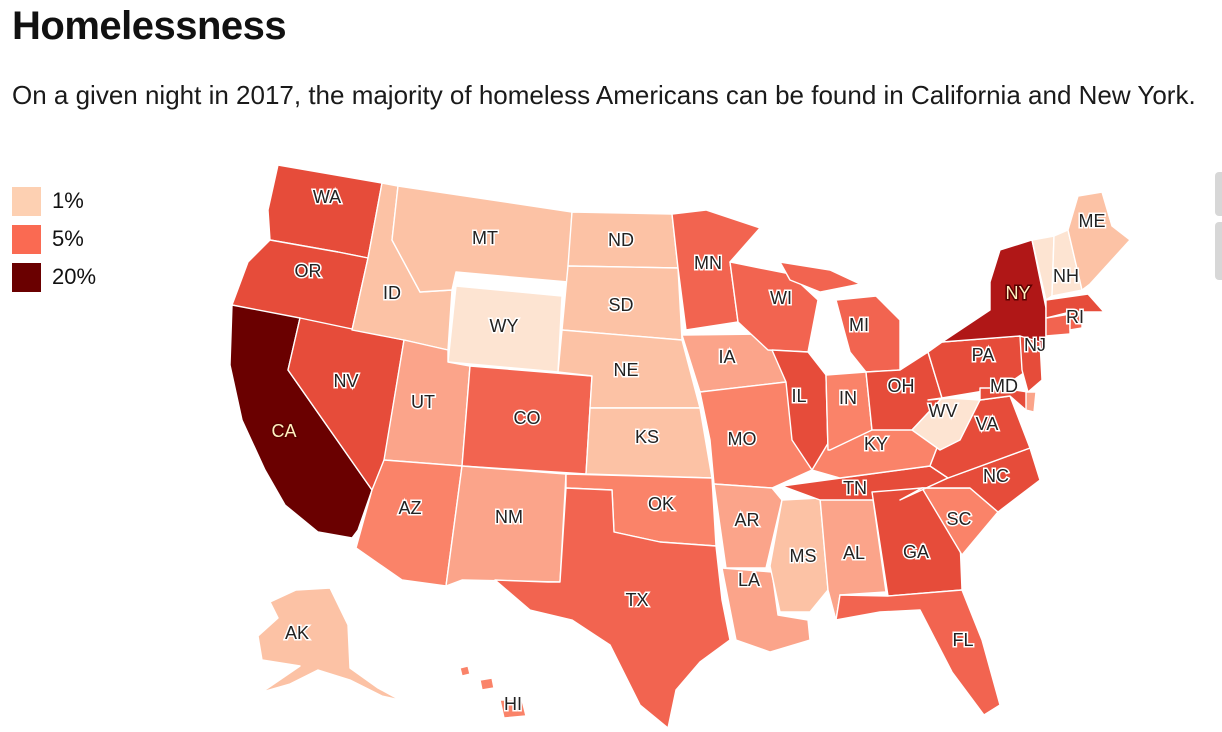 This screenshot has width=1222, height=732. What do you see at coordinates (636, 600) in the screenshot?
I see `label-tx: TX` at bounding box center [636, 600].